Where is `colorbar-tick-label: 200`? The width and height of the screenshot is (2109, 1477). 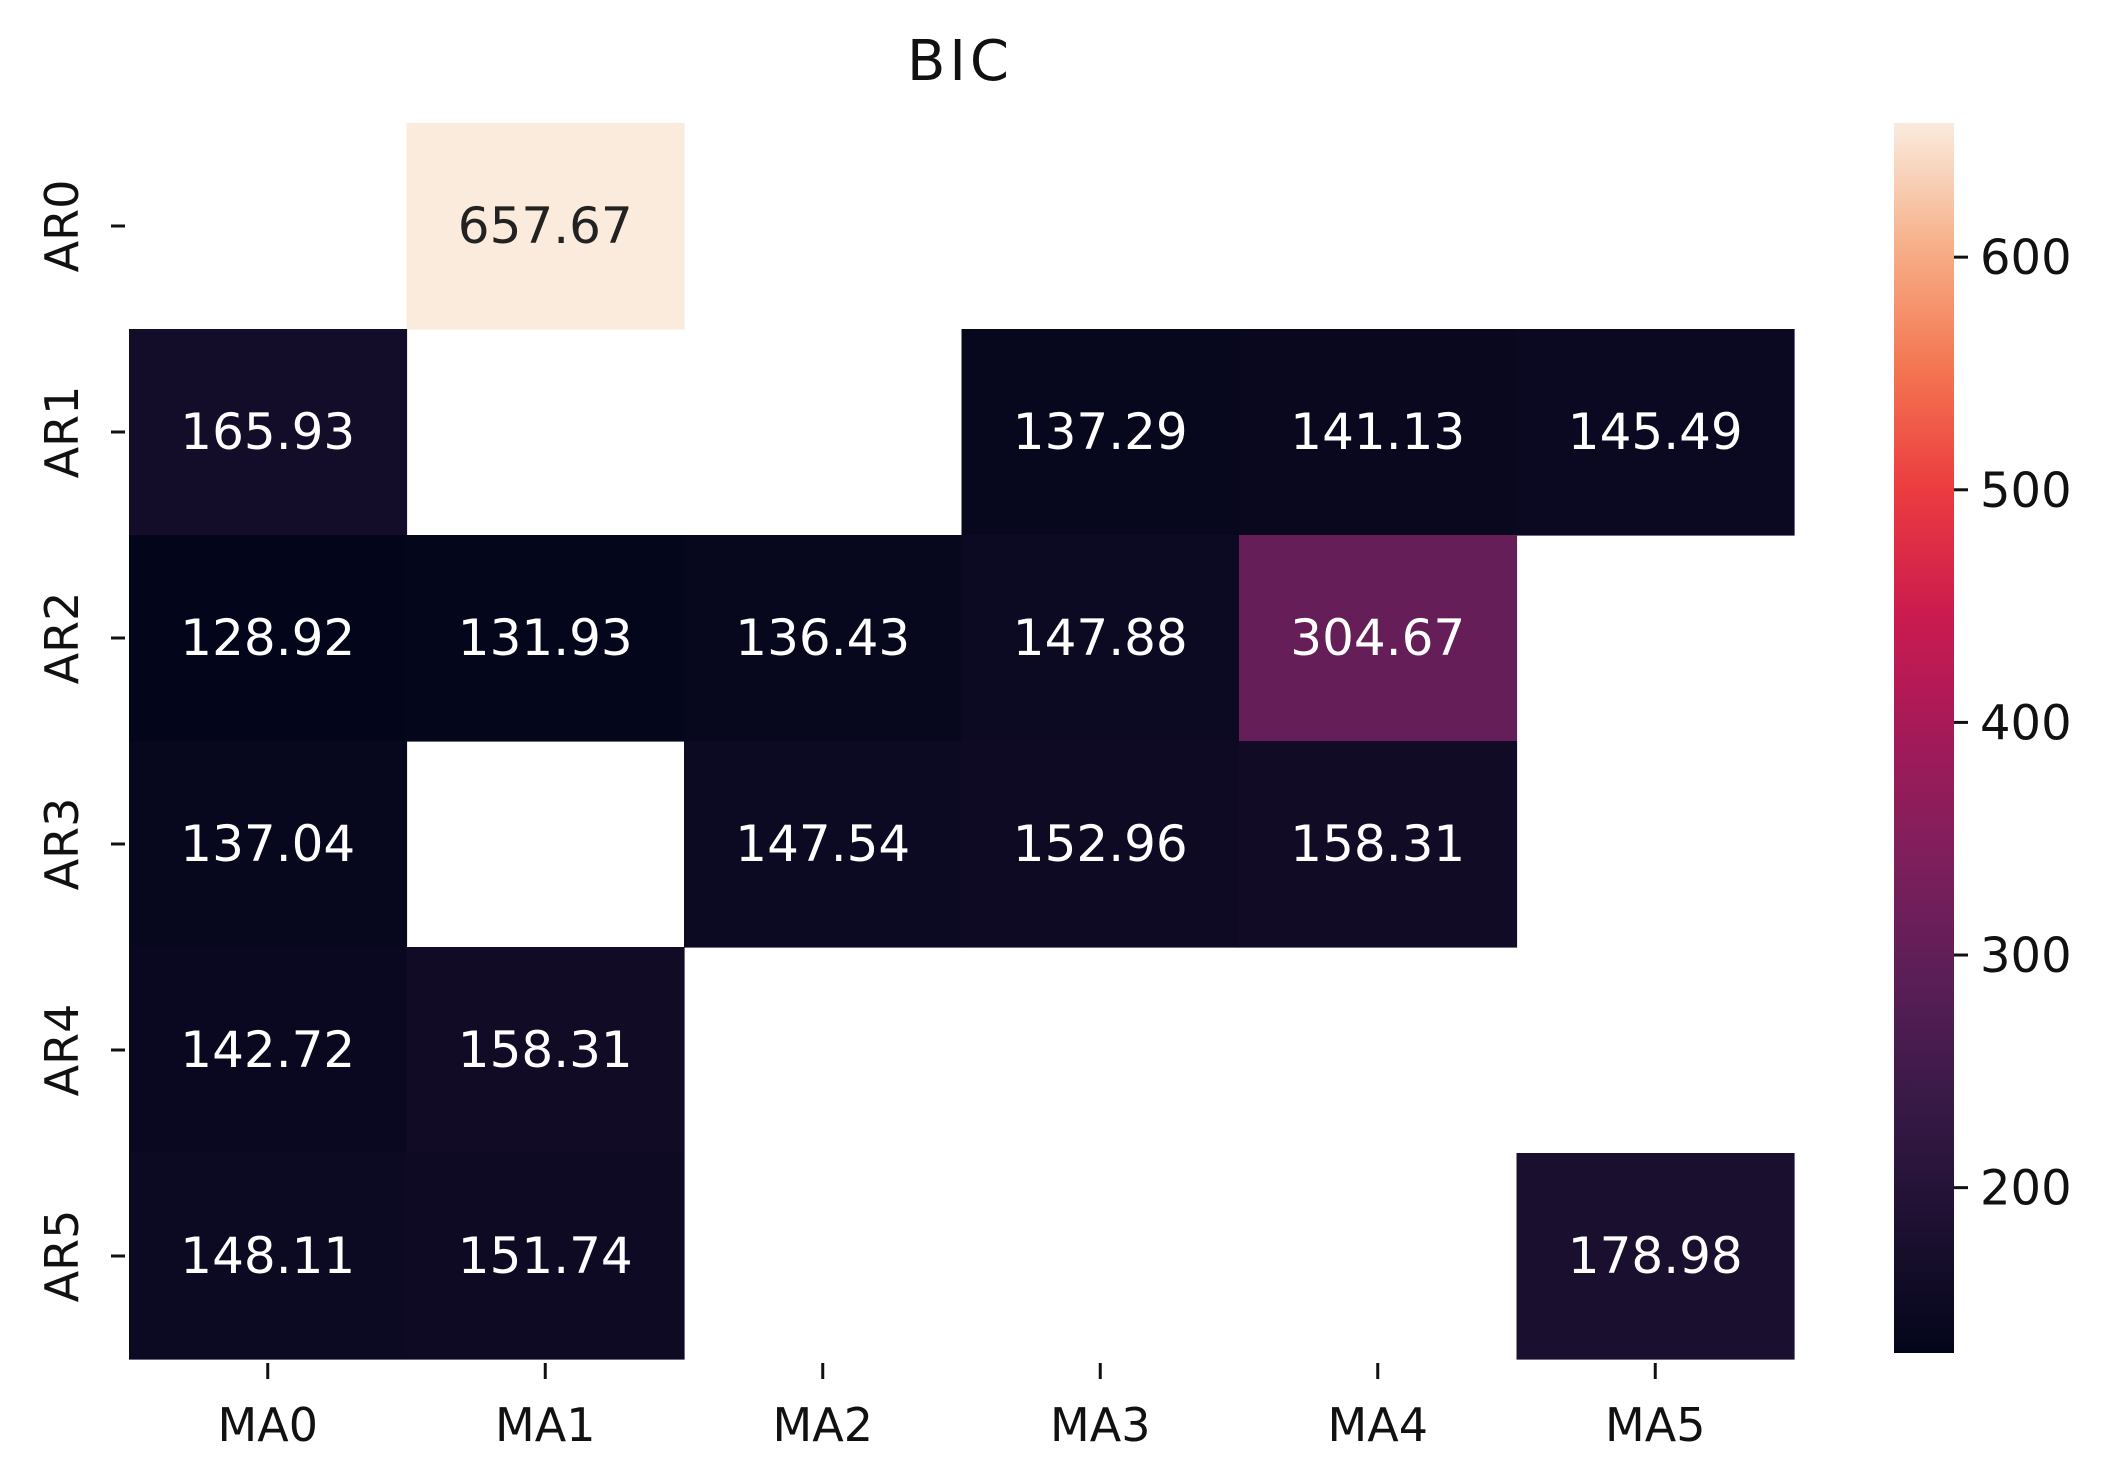
colorbar-tick-label: 200 is located at coordinates (2026, 1189).